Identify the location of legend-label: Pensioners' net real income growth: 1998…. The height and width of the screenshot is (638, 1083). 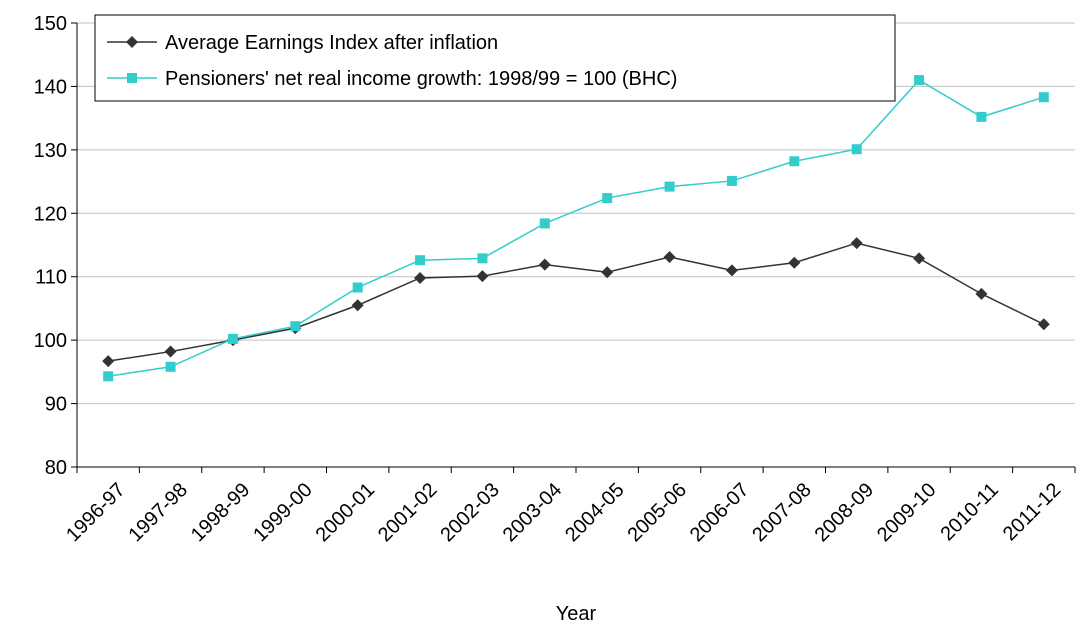
(421, 79).